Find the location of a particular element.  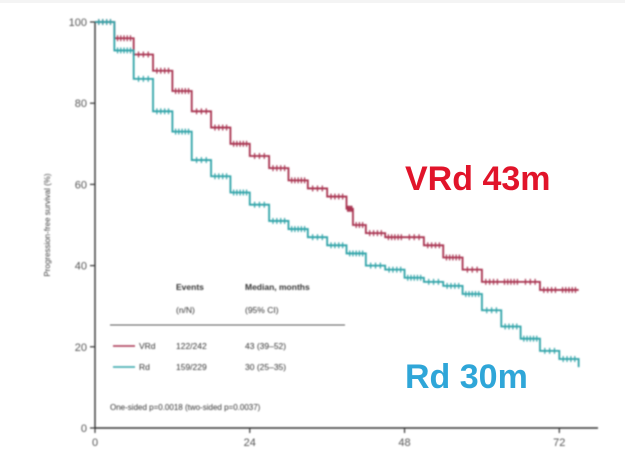

y-ticks: 0 20 40 60 80 100 is located at coordinates (82, 226).